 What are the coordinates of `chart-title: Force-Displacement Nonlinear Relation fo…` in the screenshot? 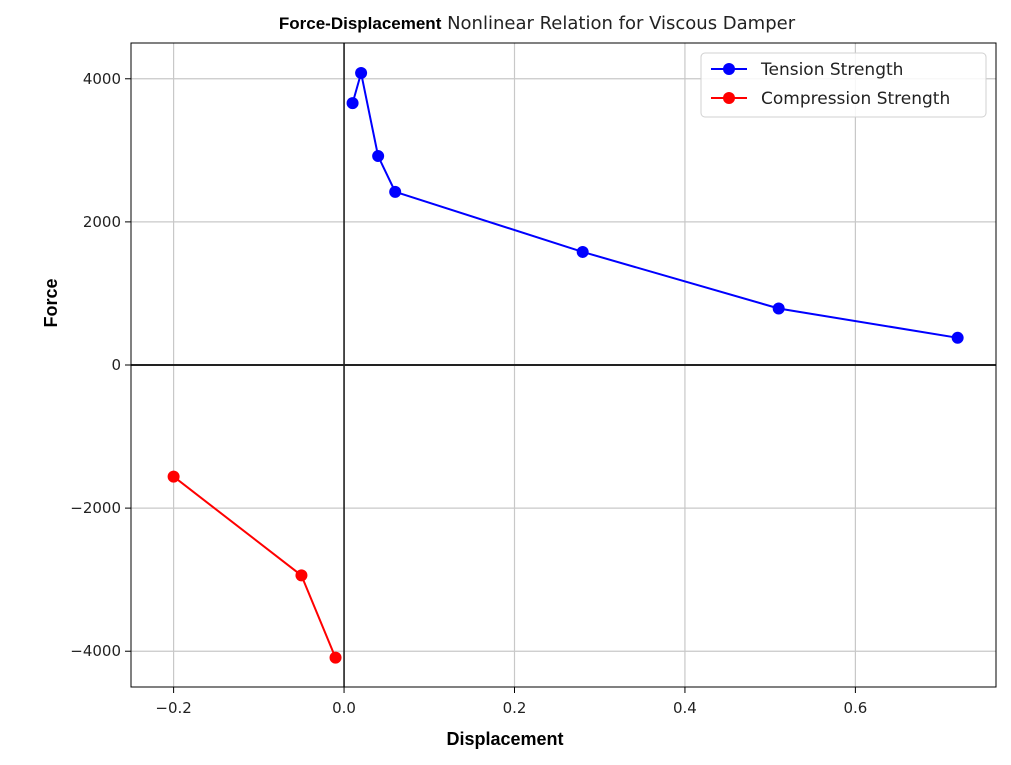 It's located at (537, 23).